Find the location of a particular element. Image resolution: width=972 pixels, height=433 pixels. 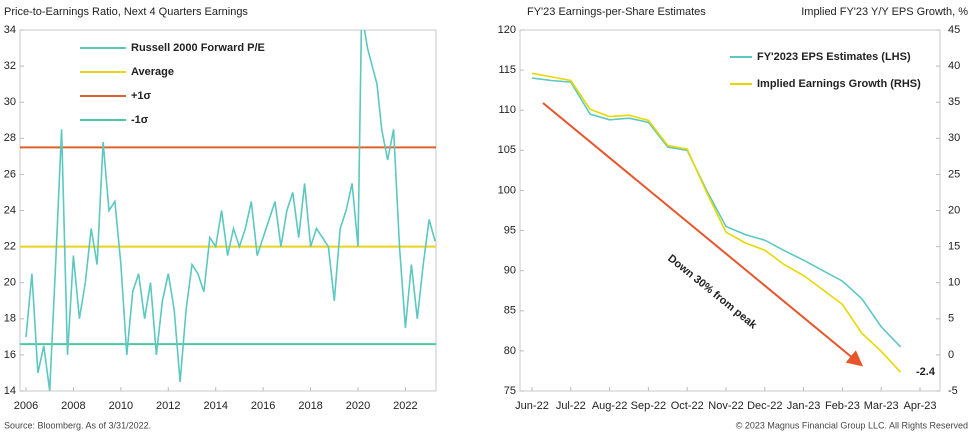

legend-label: Average is located at coordinates (152, 72).